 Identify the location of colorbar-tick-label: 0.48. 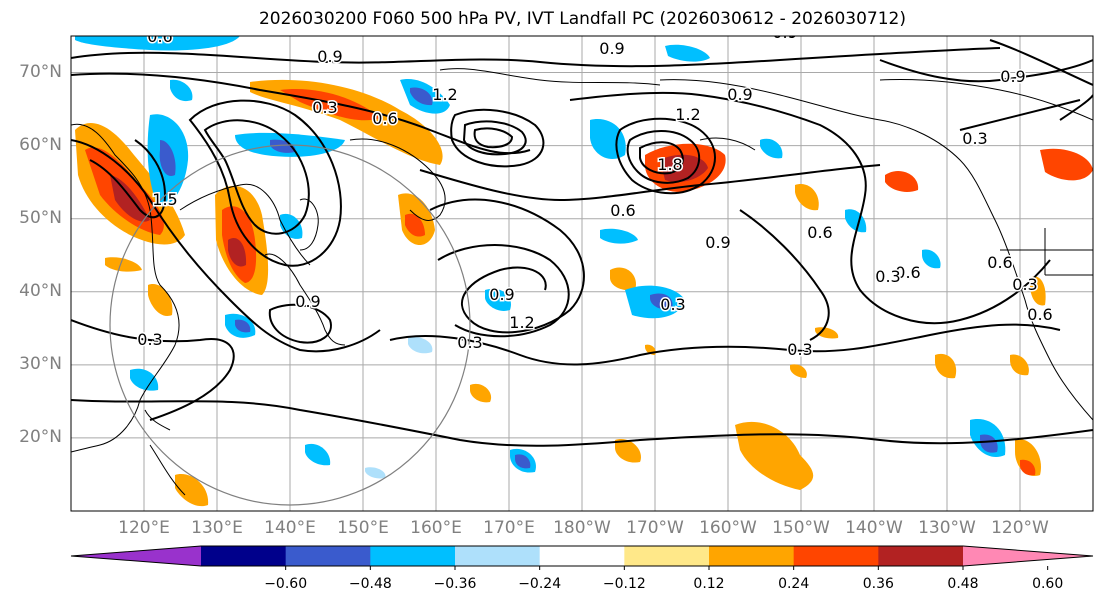
(963, 584).